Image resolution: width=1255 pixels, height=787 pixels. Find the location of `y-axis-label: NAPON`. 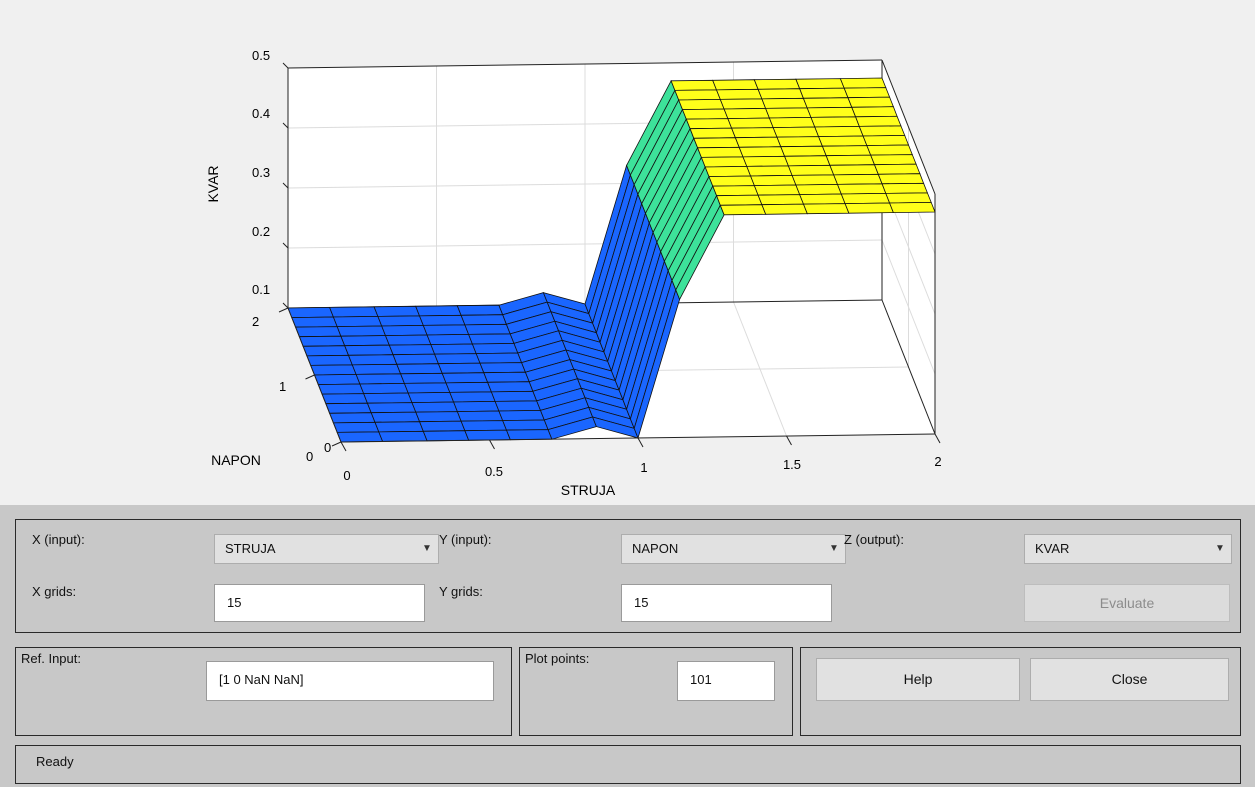

y-axis-label: NAPON is located at coordinates (236, 460).